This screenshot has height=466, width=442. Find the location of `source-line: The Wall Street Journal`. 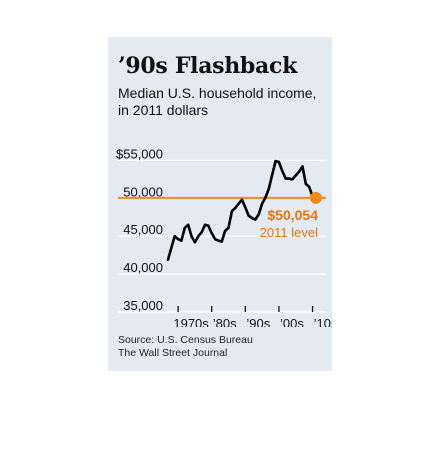

source-line: The Wall Street Journal is located at coordinates (173, 353).